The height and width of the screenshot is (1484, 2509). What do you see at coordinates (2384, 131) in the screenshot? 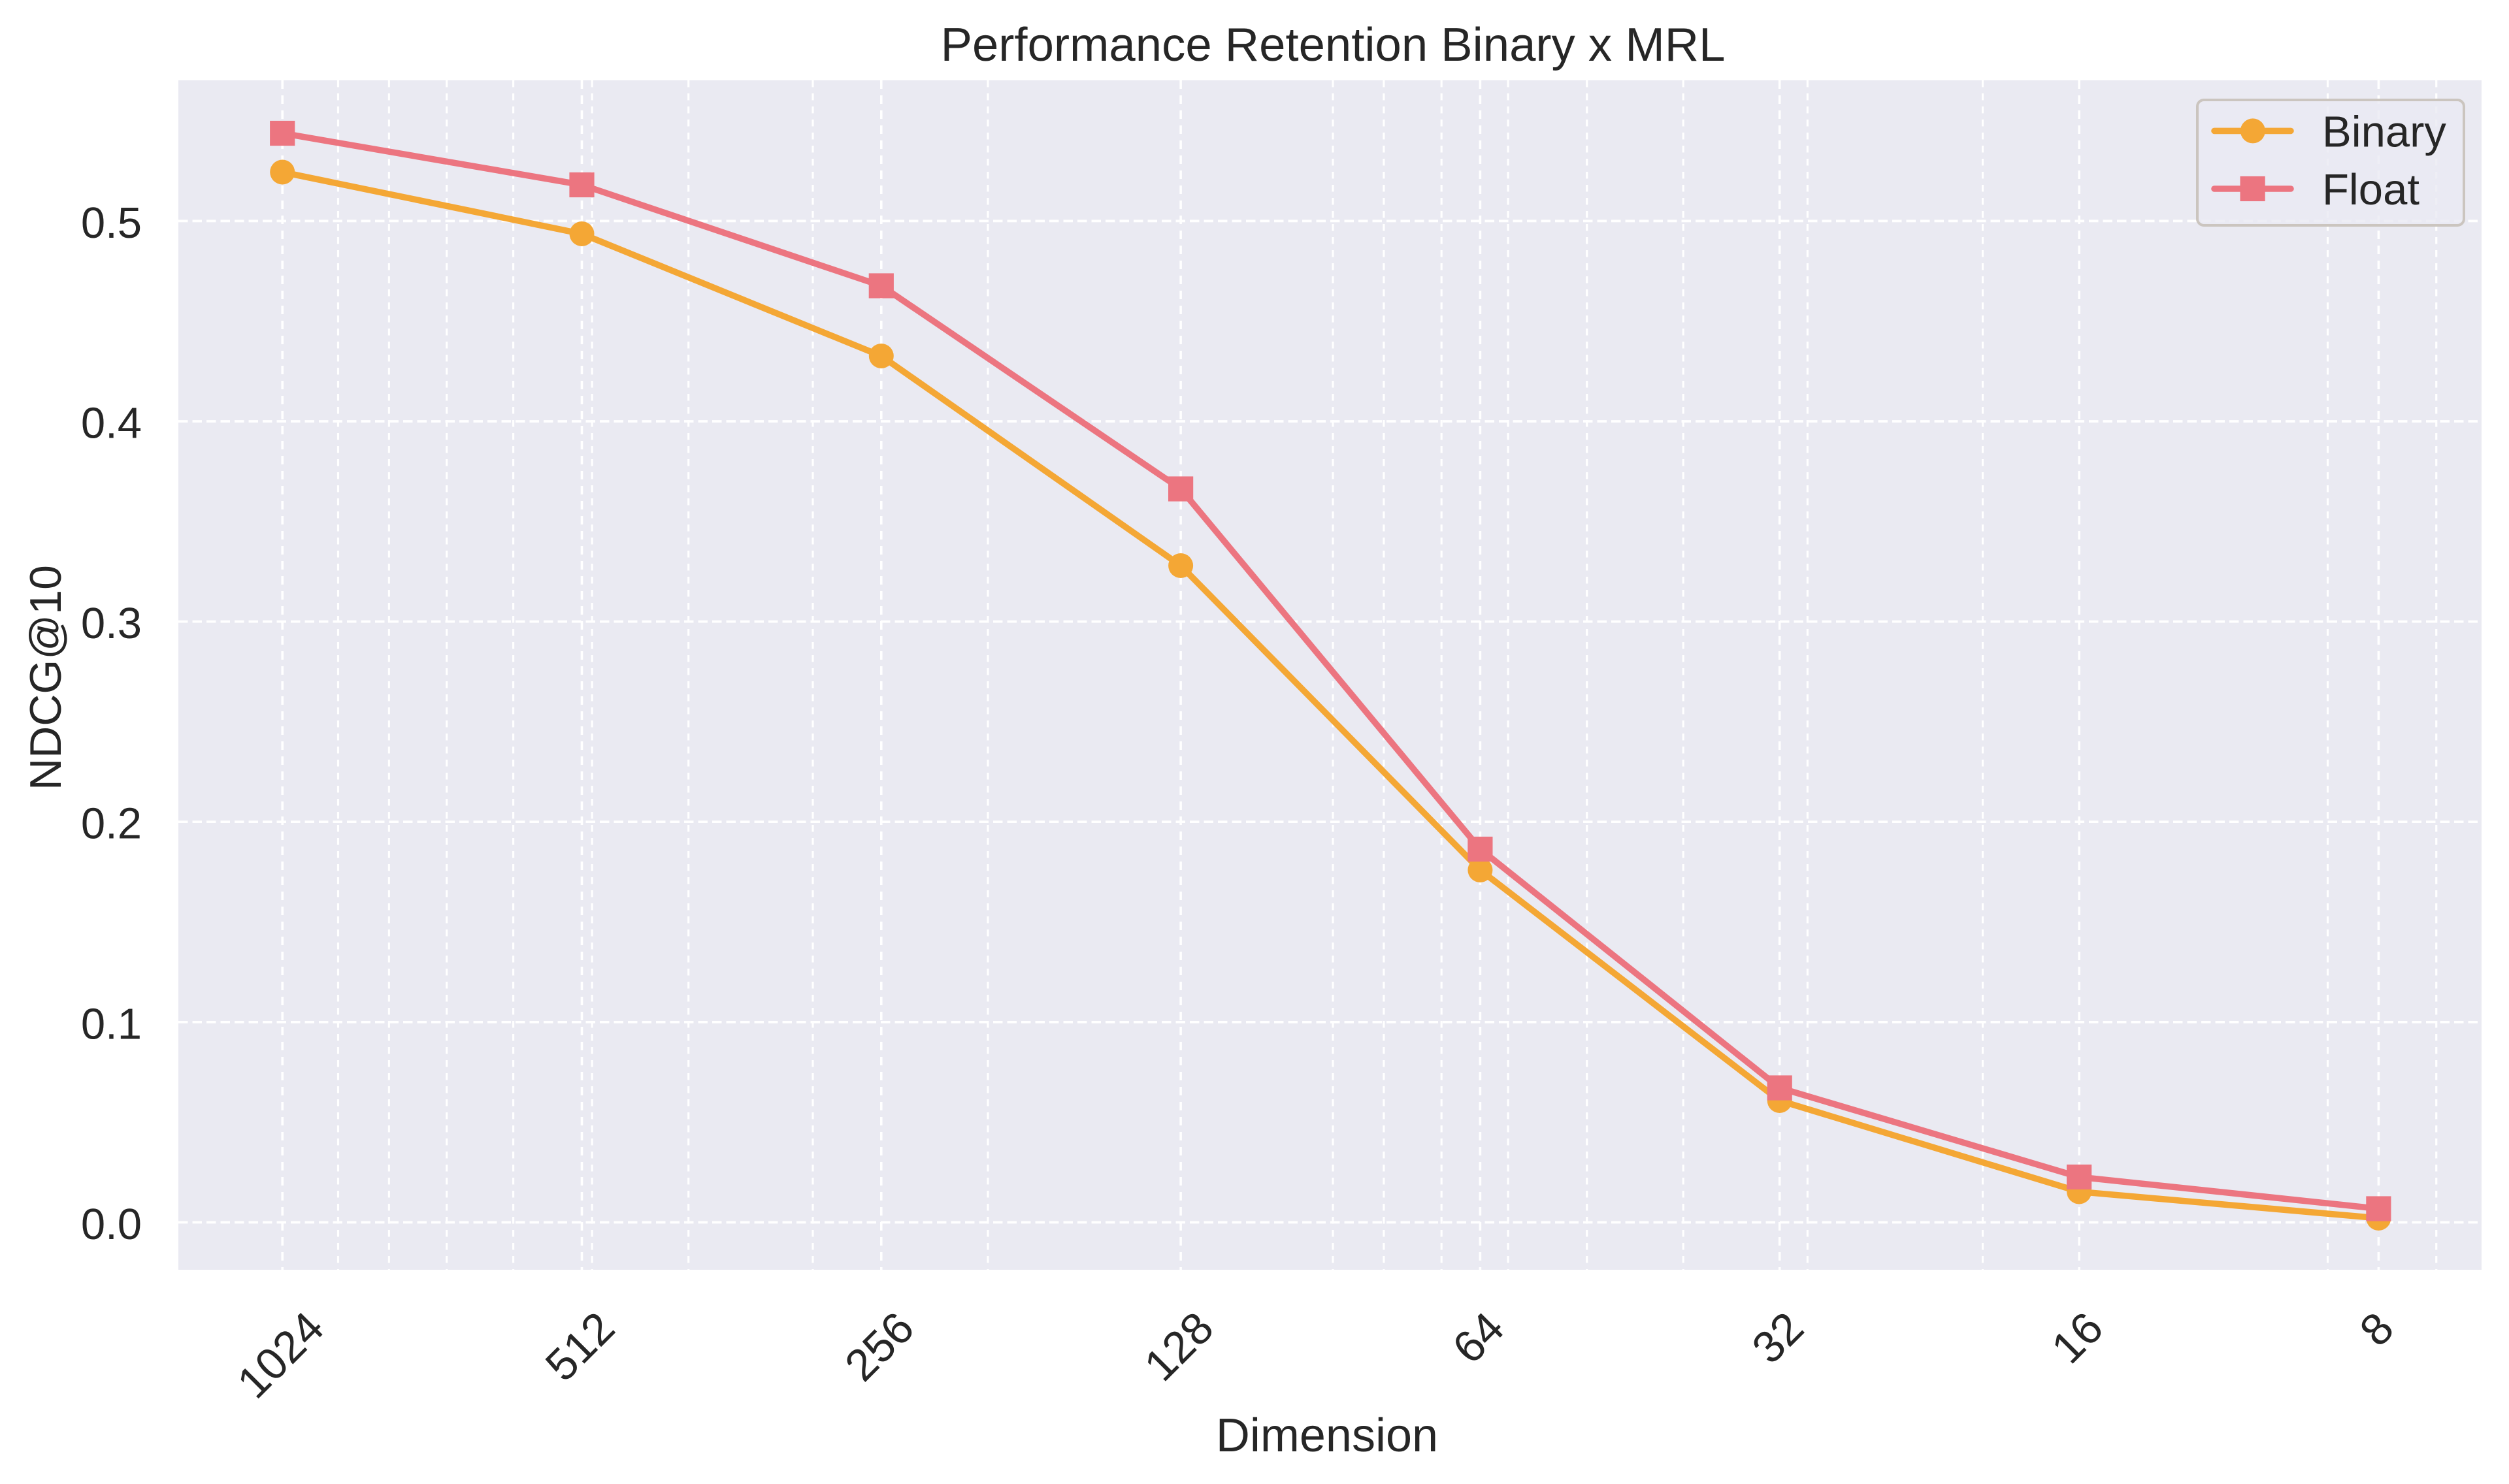
I see `svg-text: Binary` at bounding box center [2384, 131].